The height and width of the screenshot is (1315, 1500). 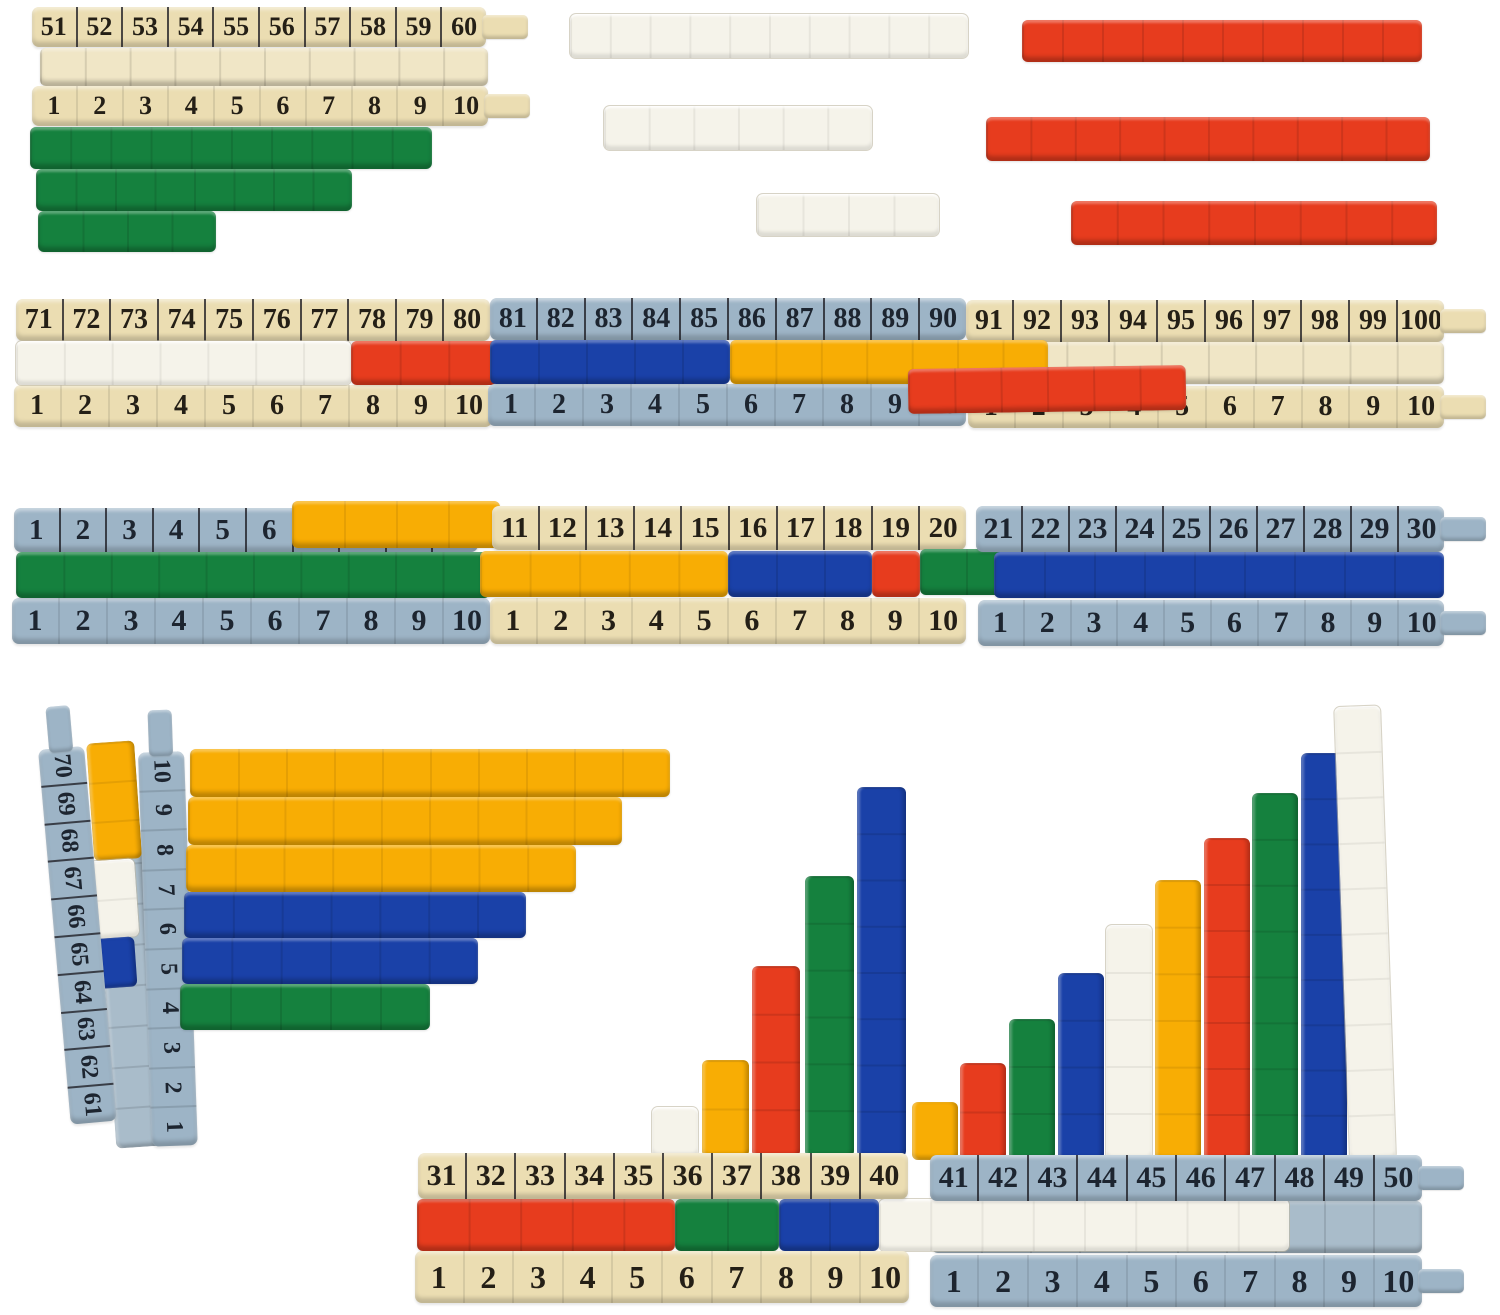 I want to click on number-track-1-10-i-tab, so click(x=1441, y=1281).